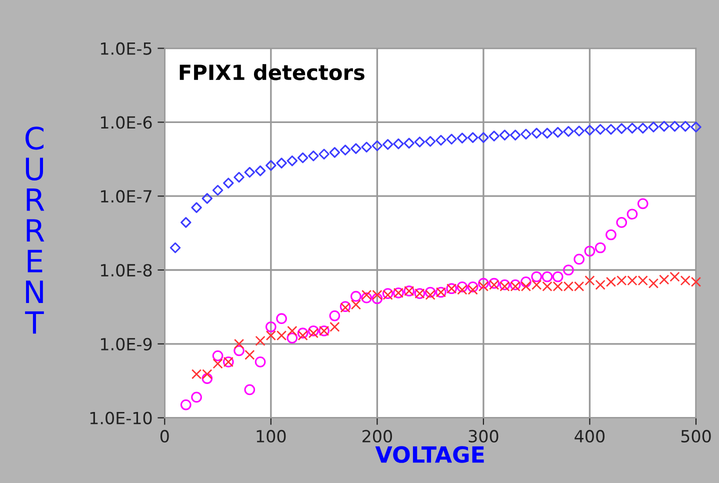 The height and width of the screenshot is (483, 719). Describe the element at coordinates (126, 270) in the screenshot. I see `y-tick-label: 1.0E-8` at that location.